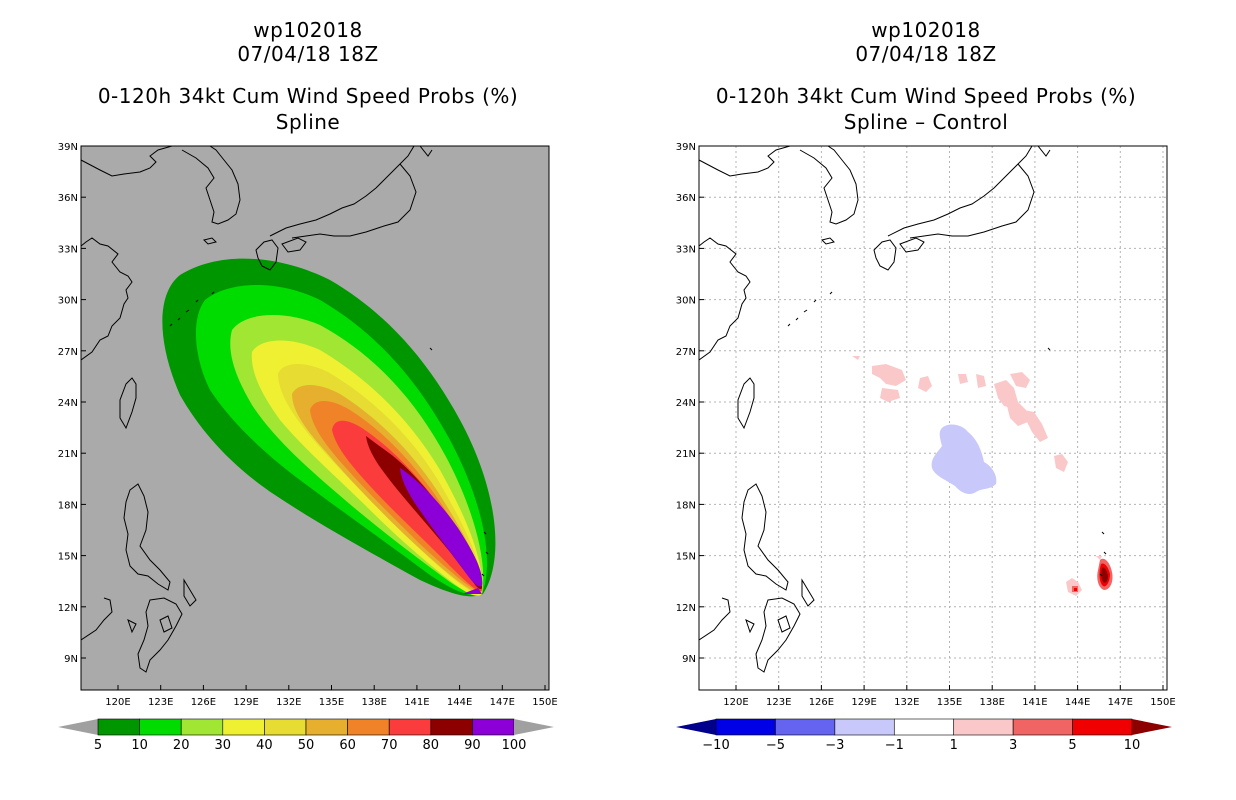 Image resolution: width=1236 pixels, height=800 pixels. Describe the element at coordinates (954, 745) in the screenshot. I see `colorbar-label: 1` at that location.